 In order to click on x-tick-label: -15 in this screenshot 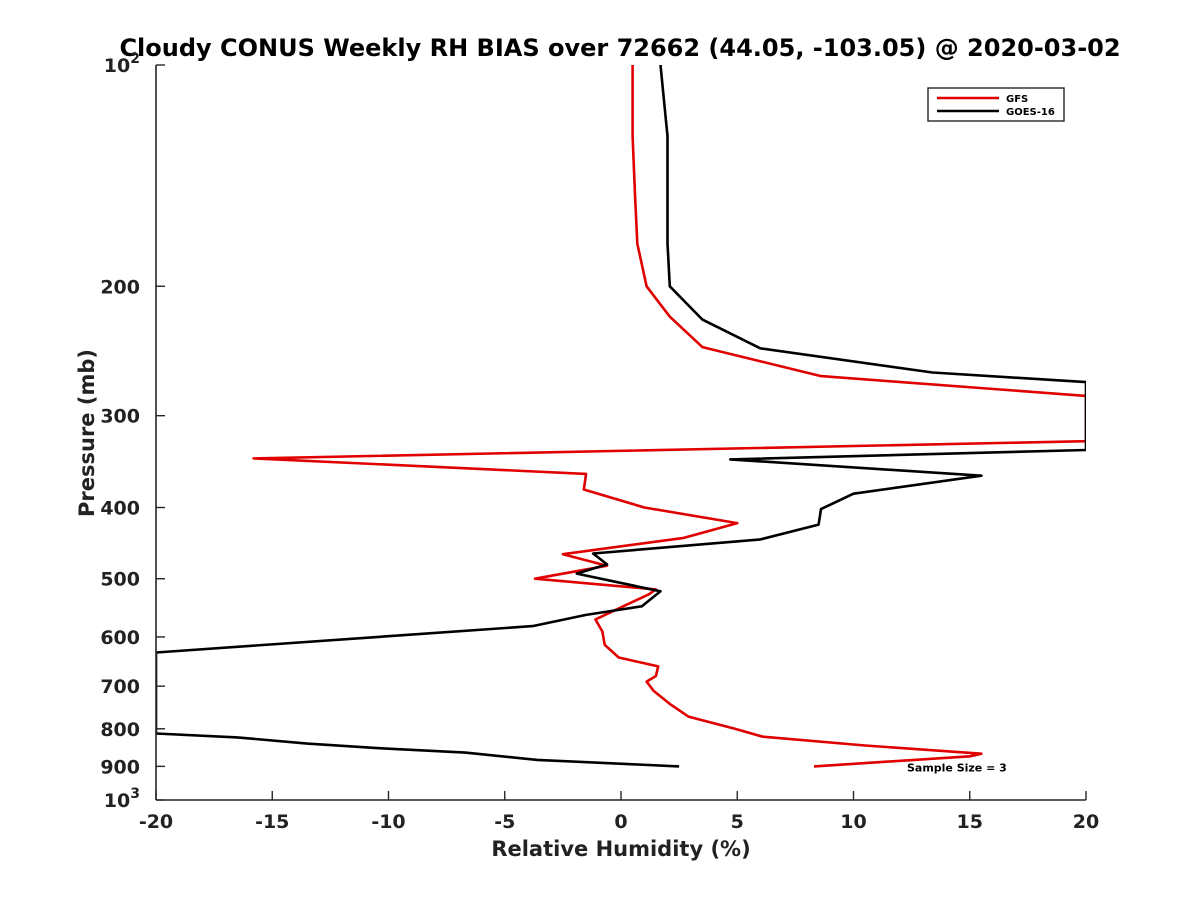, I will do `click(272, 822)`.